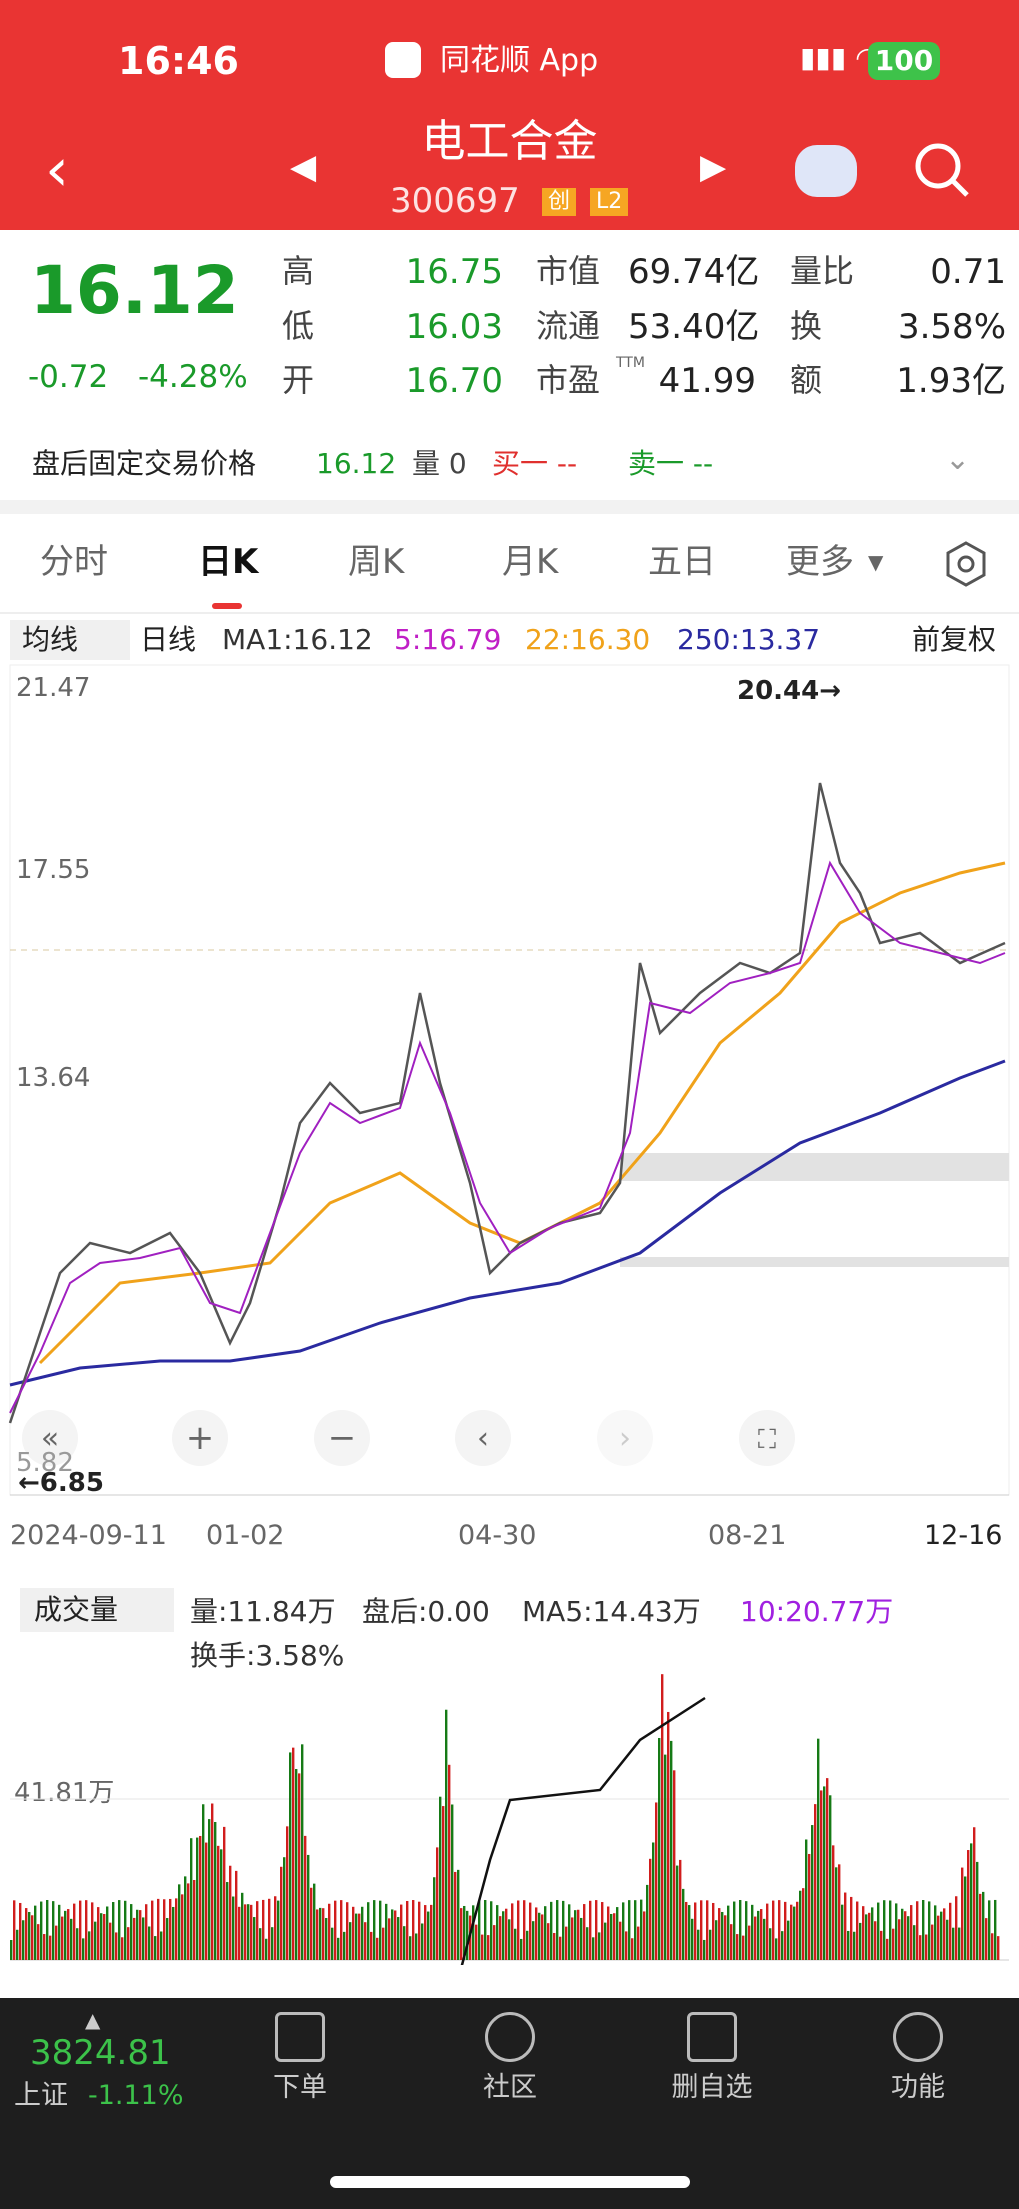 This screenshot has width=1019, height=2209. What do you see at coordinates (50, 639) in the screenshot?
I see `ma-dropdown: 均线` at bounding box center [50, 639].